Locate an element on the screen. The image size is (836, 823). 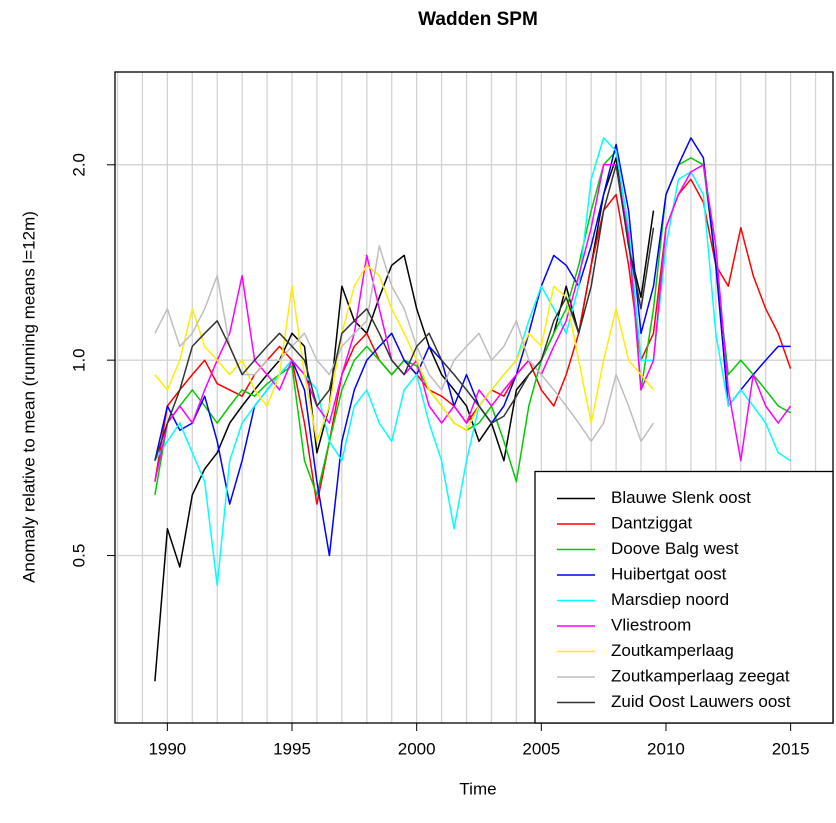
chart-title: Wadden SPM is located at coordinates (478, 19).